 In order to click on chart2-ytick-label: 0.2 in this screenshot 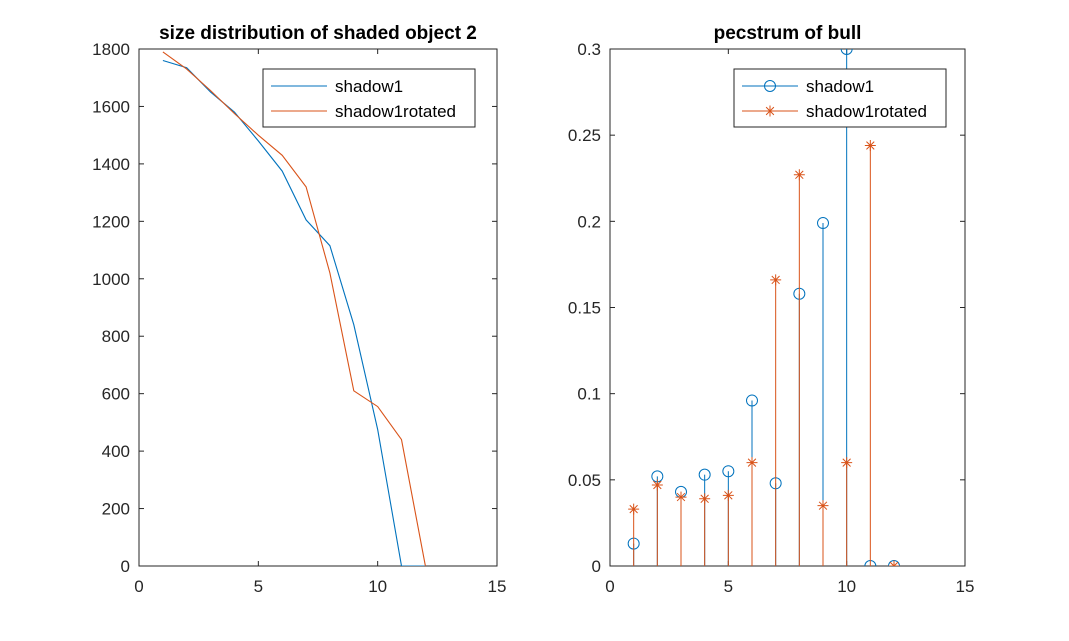, I will do `click(589, 221)`.